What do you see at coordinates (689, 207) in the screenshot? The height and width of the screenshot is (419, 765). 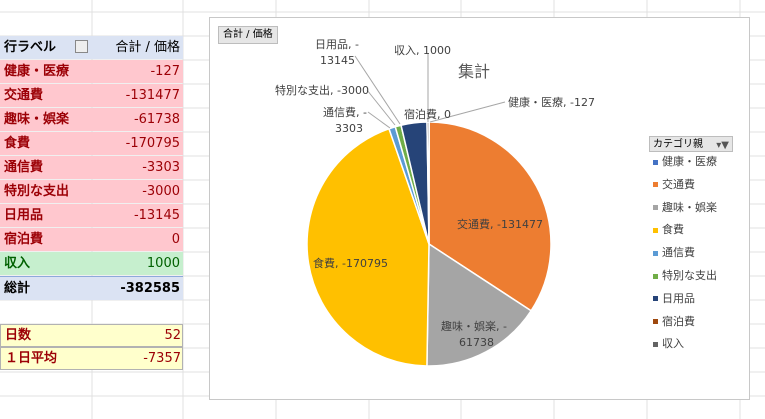 I see `legend-label: 趣味・娯楽` at bounding box center [689, 207].